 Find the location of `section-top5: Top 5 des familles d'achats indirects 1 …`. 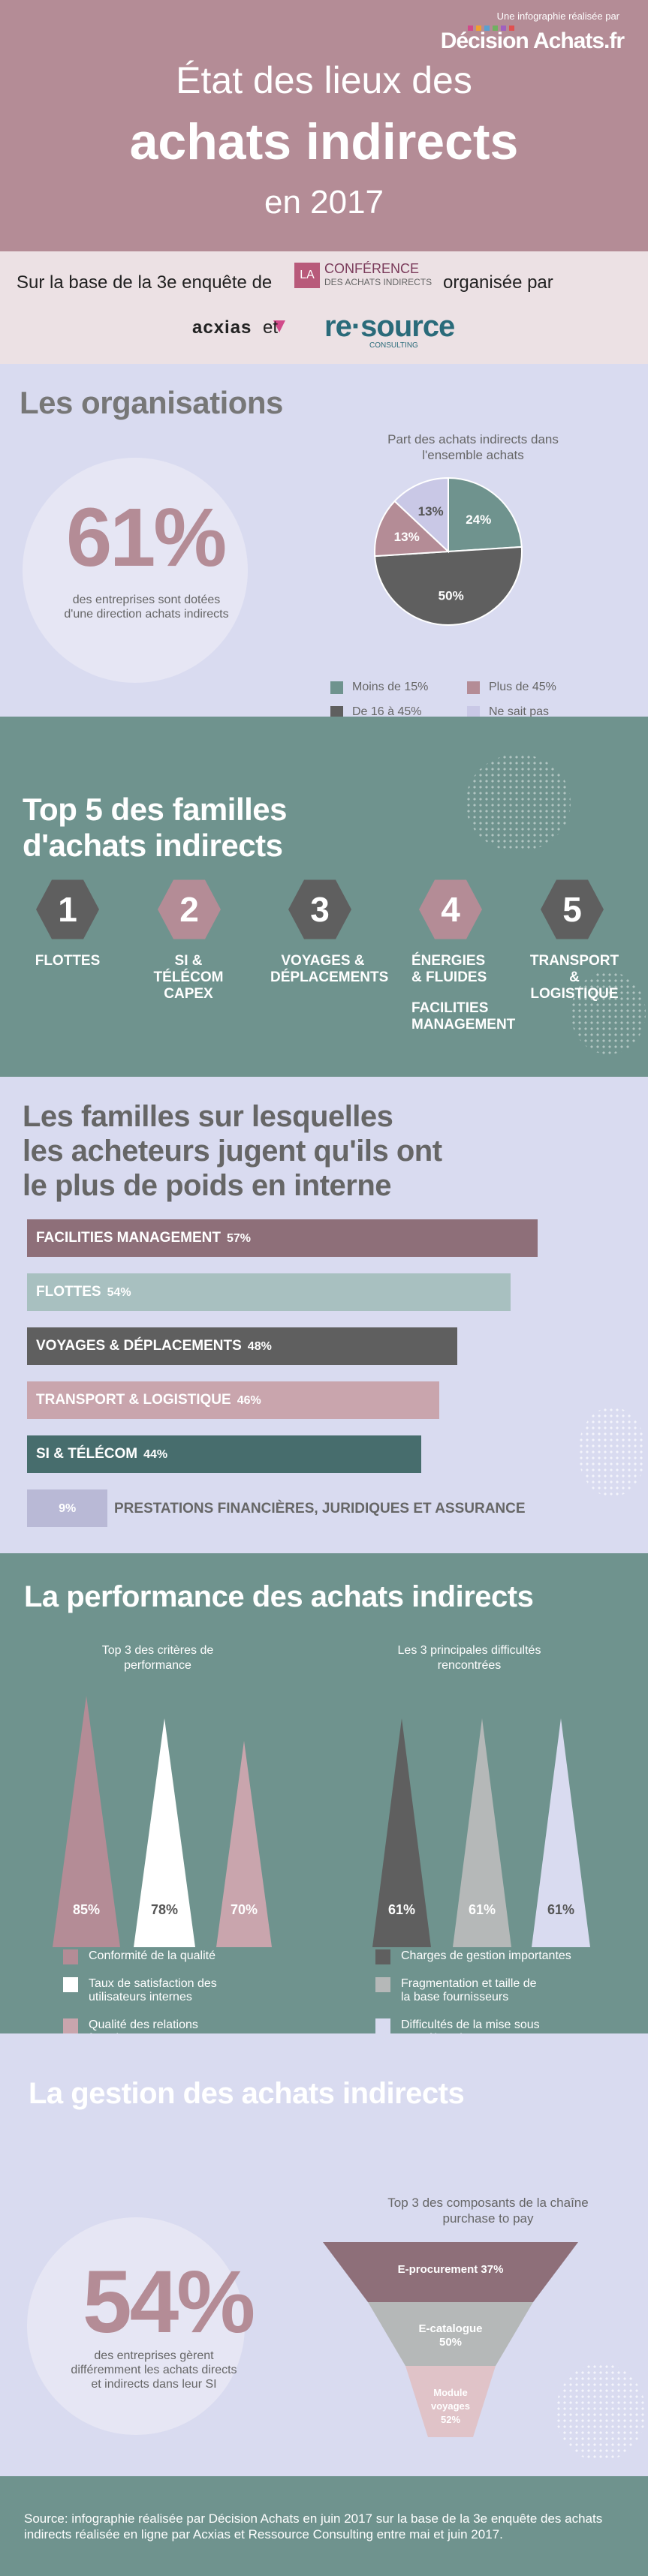

section-top5: Top 5 des familles d'achats indirects 1 … is located at coordinates (324, 897).